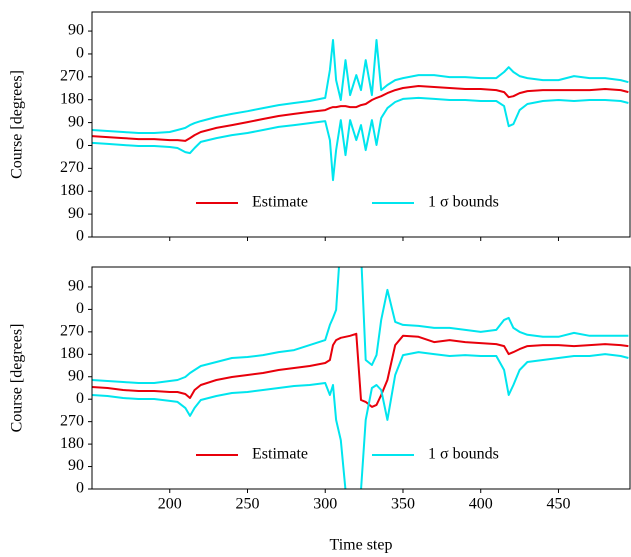  What do you see at coordinates (247, 504) in the screenshot?
I see `x-tick-label: 250` at bounding box center [247, 504].